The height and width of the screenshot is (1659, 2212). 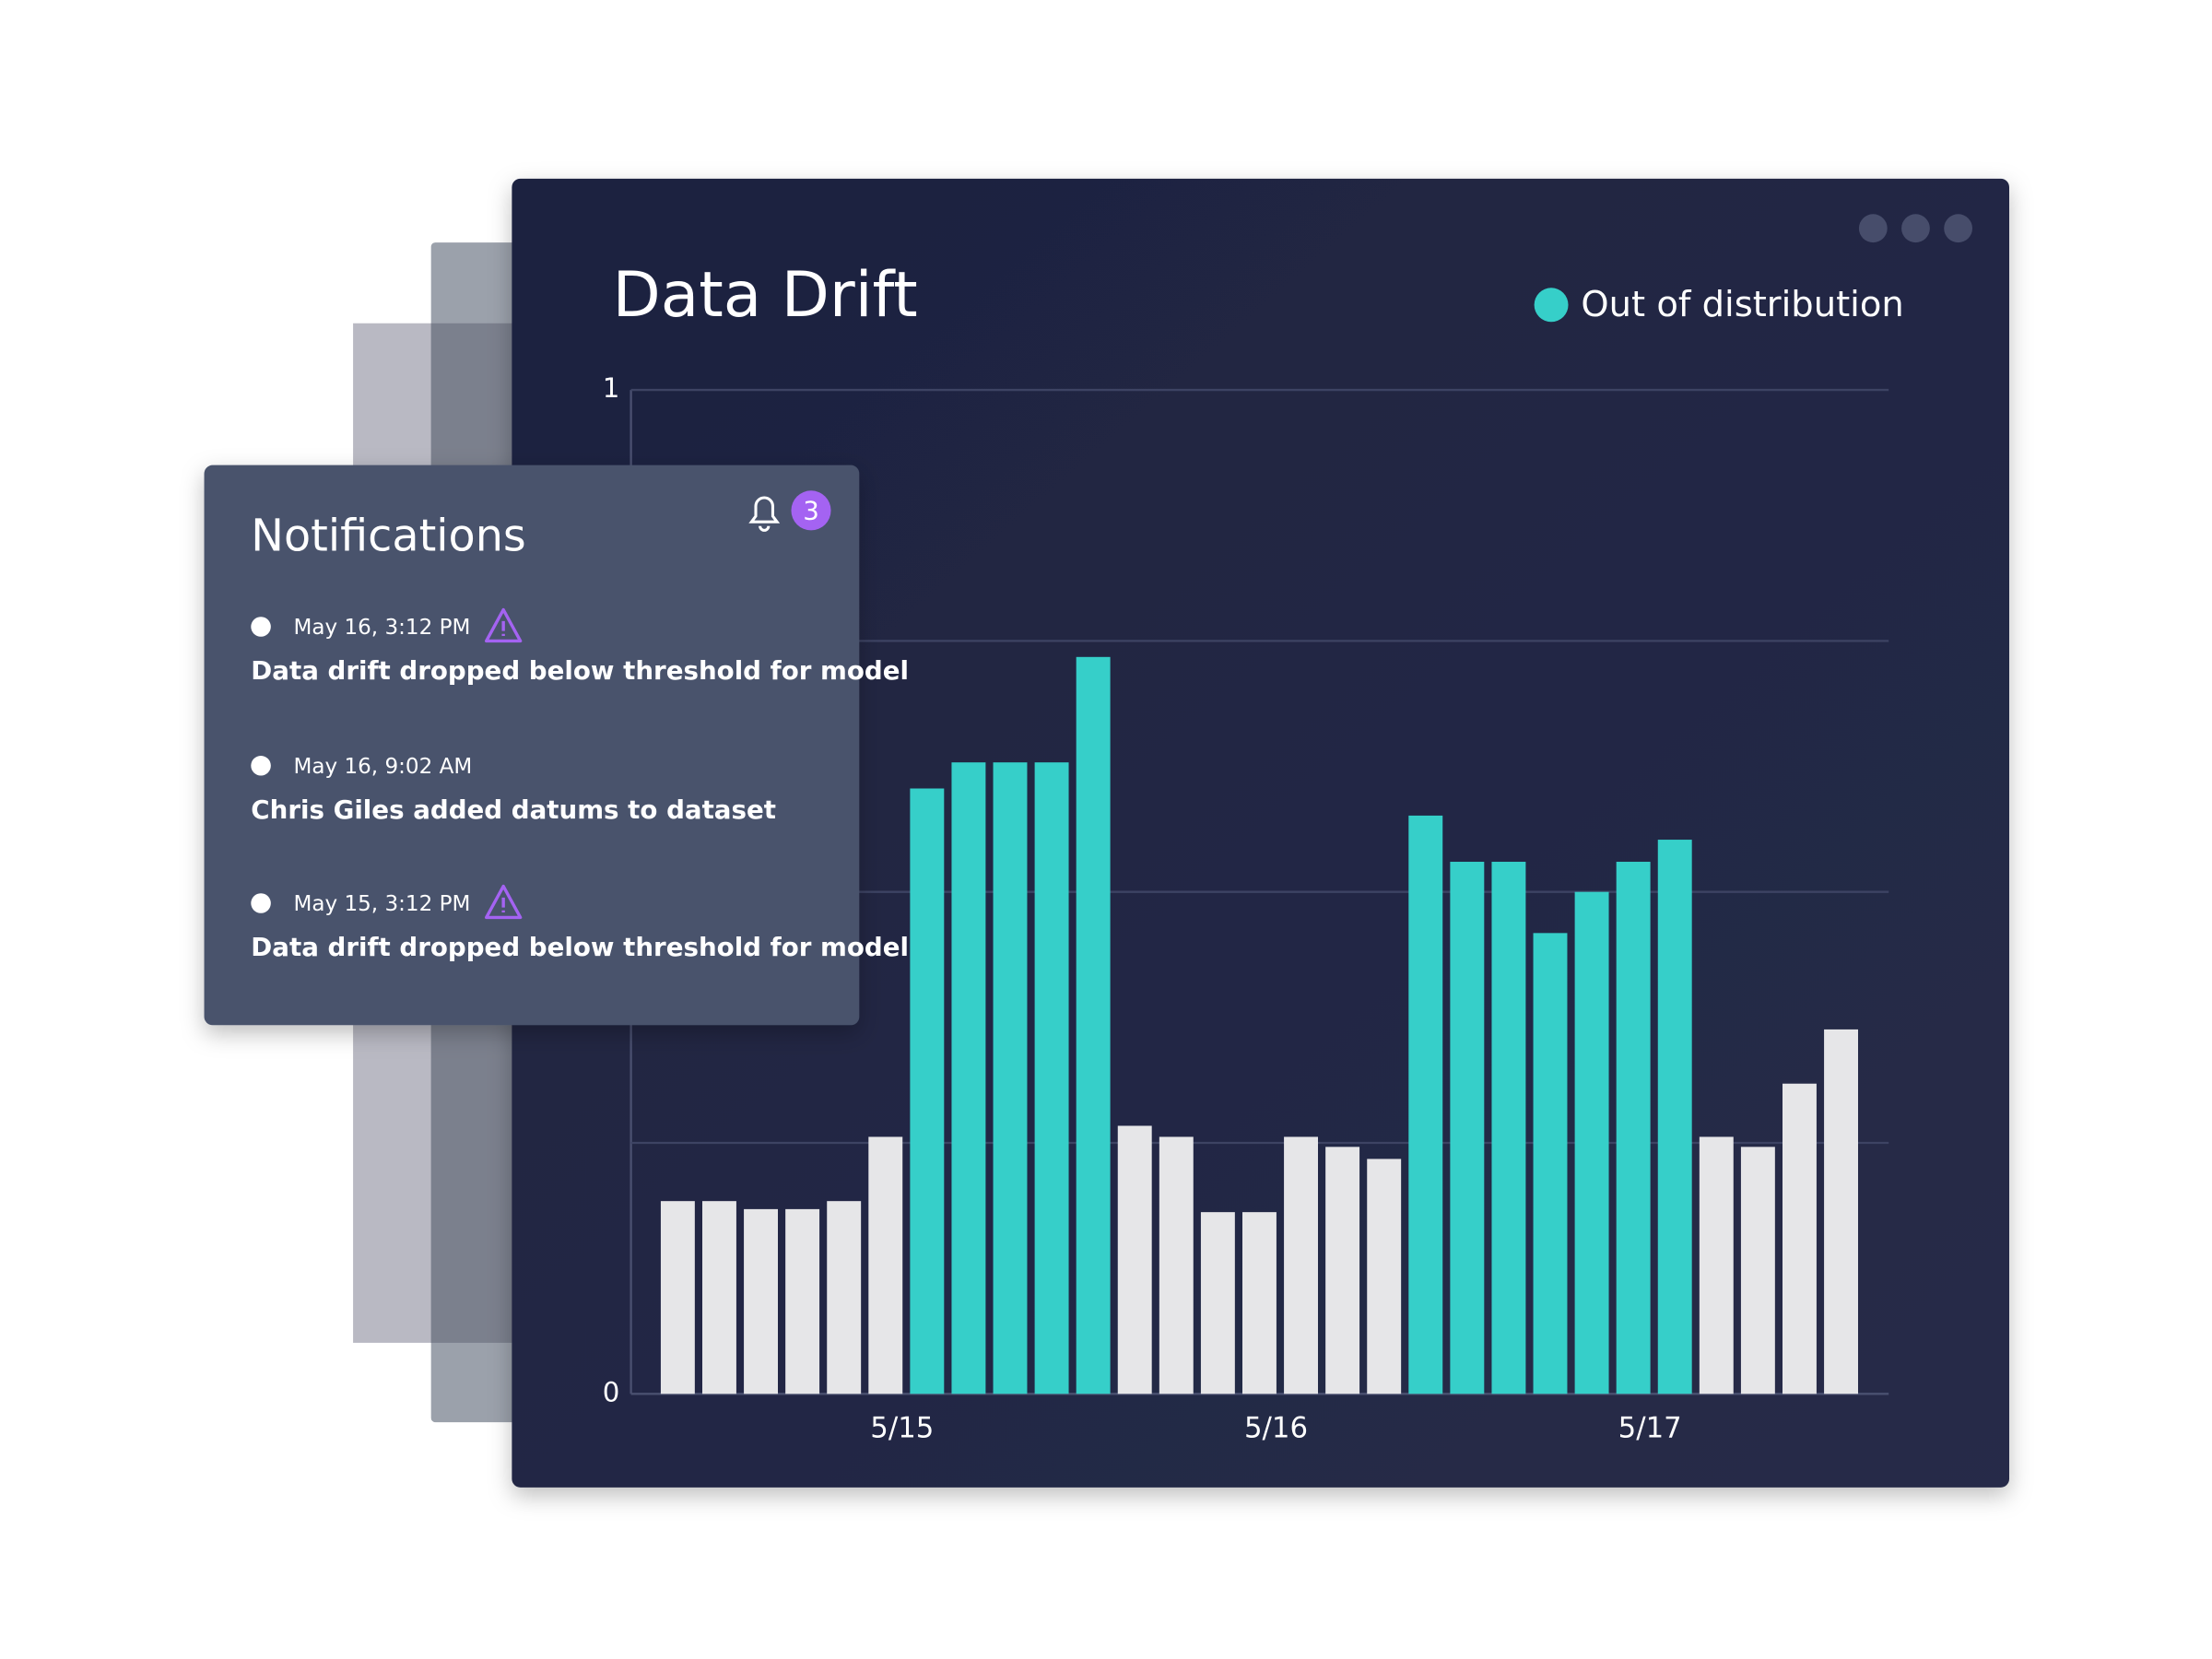 I want to click on chart-title: Data Drift, so click(x=765, y=294).